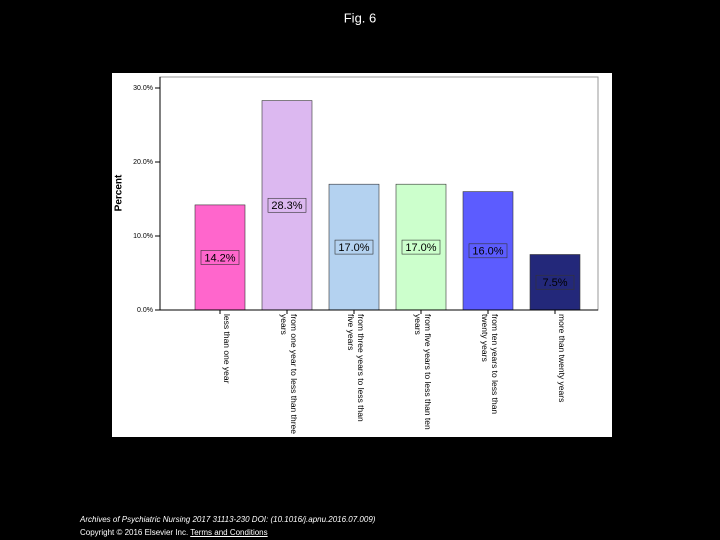 The width and height of the screenshot is (720, 540). Describe the element at coordinates (490, 364) in the screenshot. I see `x-tick-label: from ten years to less than twenty years` at that location.